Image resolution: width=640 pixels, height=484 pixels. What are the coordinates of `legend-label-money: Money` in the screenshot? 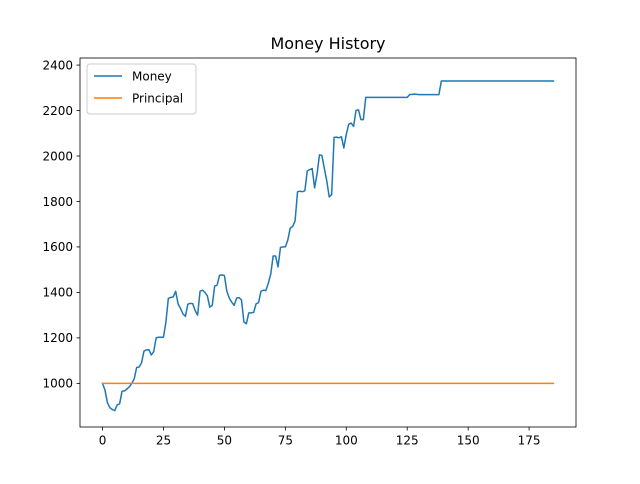 It's located at (152, 76).